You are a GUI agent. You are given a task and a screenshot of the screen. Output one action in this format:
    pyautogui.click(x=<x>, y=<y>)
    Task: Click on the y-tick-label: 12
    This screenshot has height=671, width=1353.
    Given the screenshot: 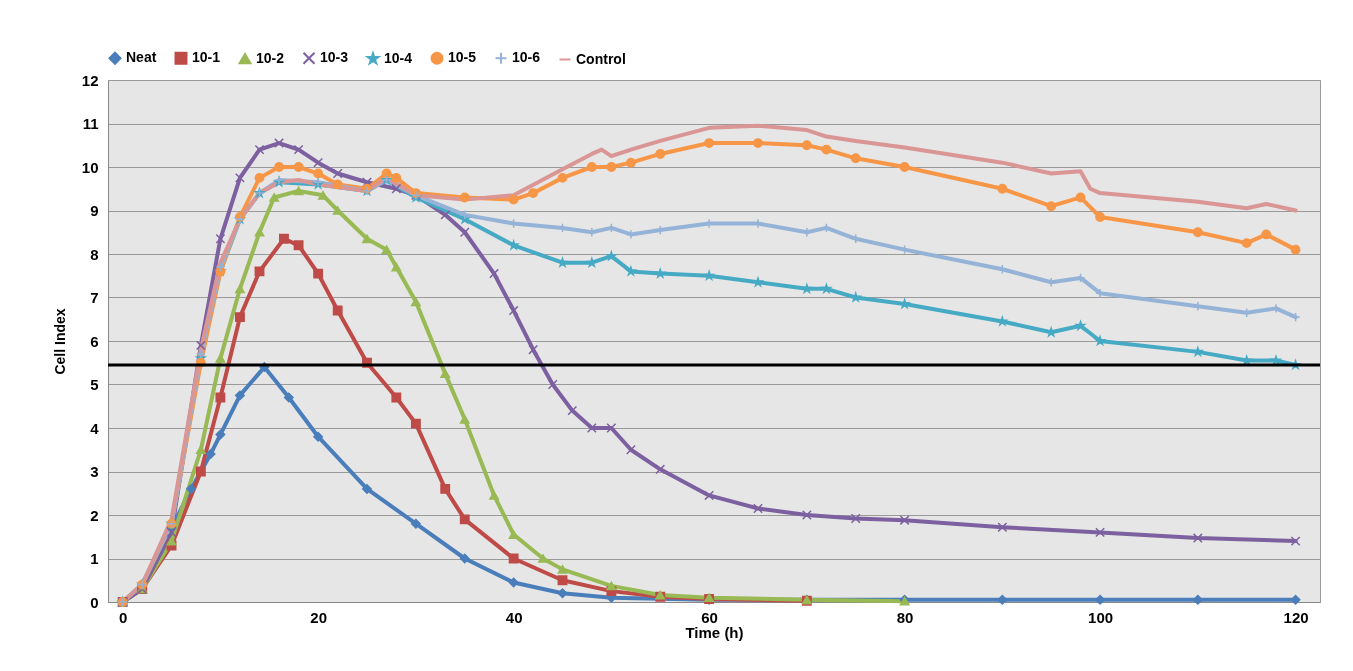 What is the action you would take?
    pyautogui.click(x=90, y=80)
    